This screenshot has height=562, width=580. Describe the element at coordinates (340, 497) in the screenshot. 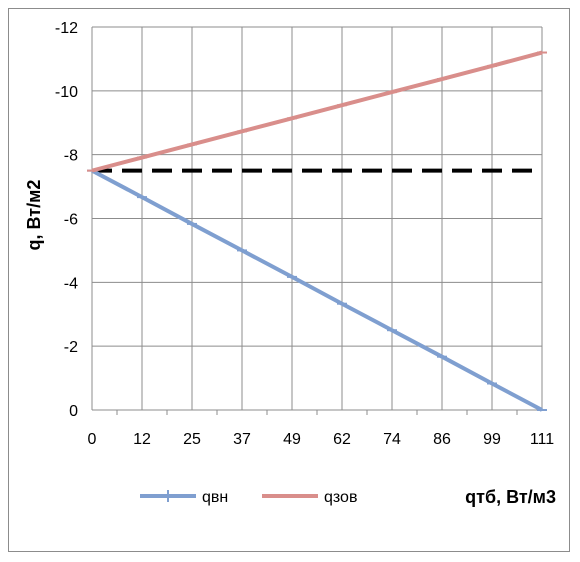

I see `legend-label: qзов` at that location.